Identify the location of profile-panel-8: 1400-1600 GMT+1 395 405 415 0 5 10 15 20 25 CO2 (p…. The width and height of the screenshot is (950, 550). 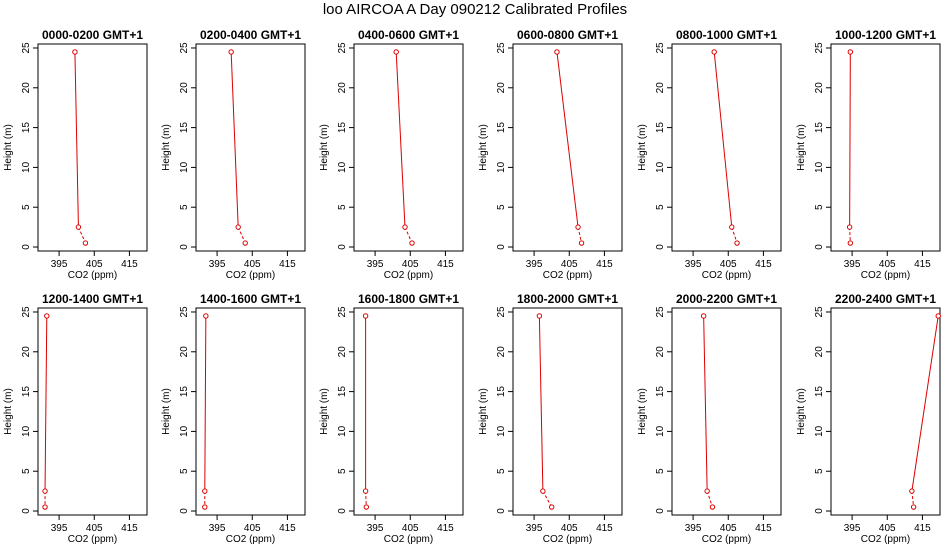
(233, 418).